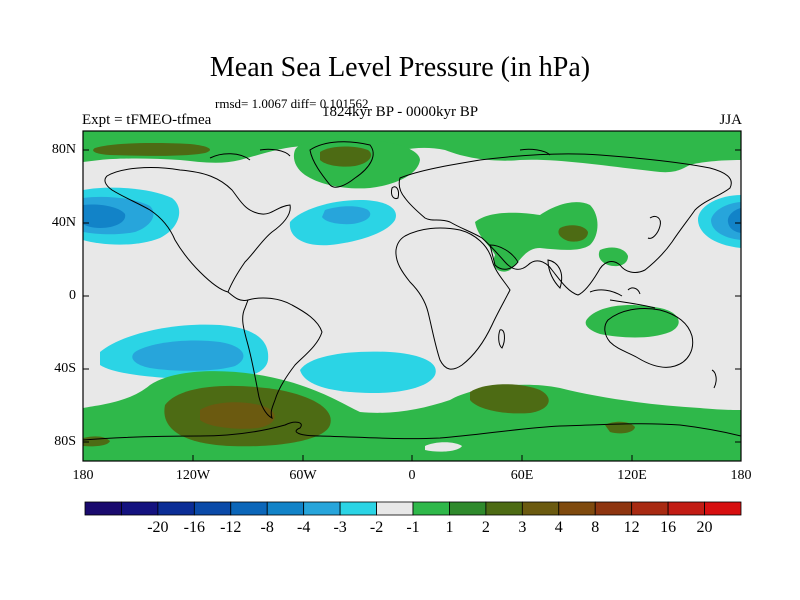 Image resolution: width=800 pixels, height=600 pixels. What do you see at coordinates (63, 222) in the screenshot?
I see `lat-label-40n: 40N` at bounding box center [63, 222].